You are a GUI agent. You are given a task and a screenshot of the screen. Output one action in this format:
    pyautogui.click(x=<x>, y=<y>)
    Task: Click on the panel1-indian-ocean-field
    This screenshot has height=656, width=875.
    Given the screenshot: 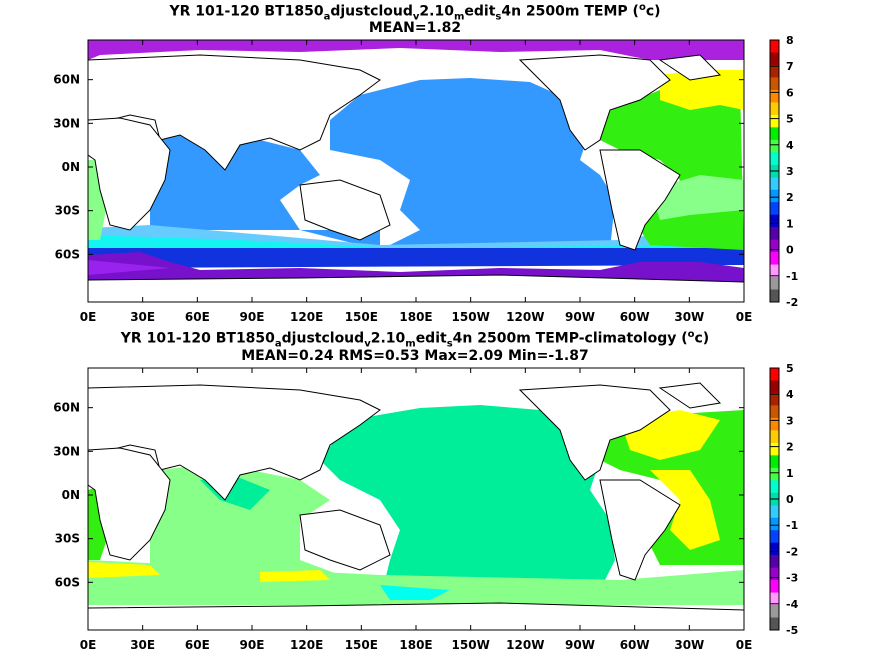 What is the action you would take?
    pyautogui.click(x=265, y=190)
    